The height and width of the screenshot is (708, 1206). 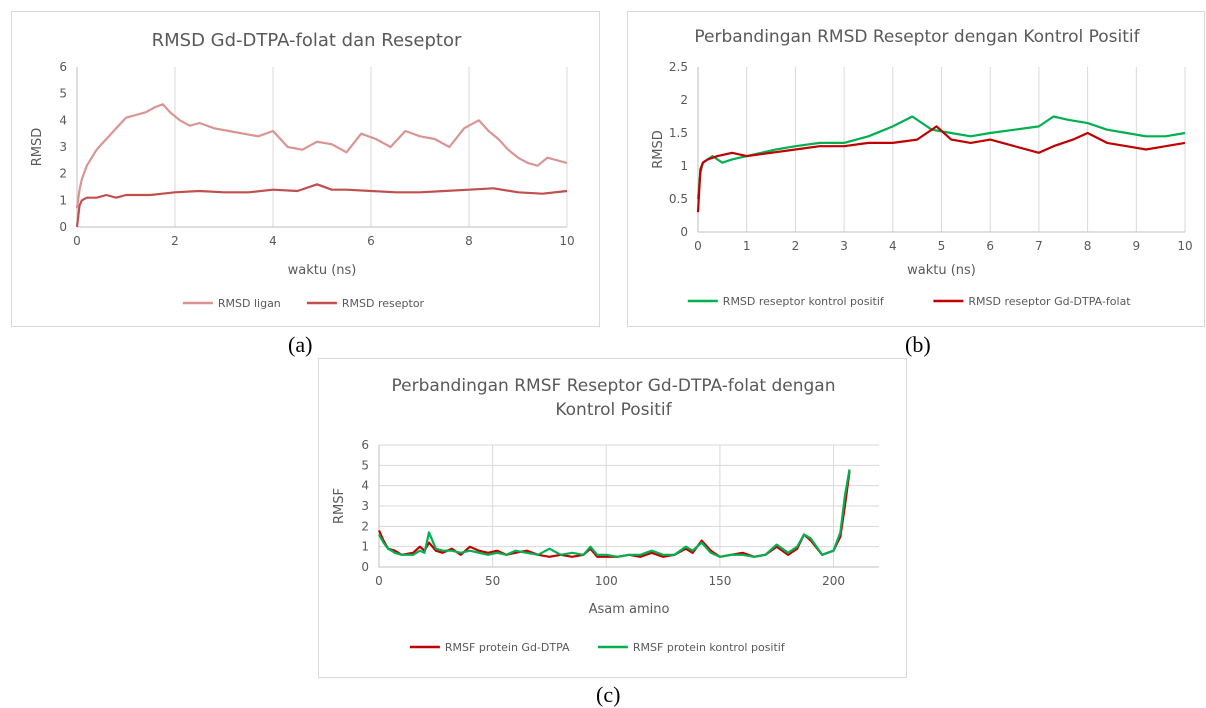 I want to click on chart-b-y-tick-label: 2, so click(x=684, y=100).